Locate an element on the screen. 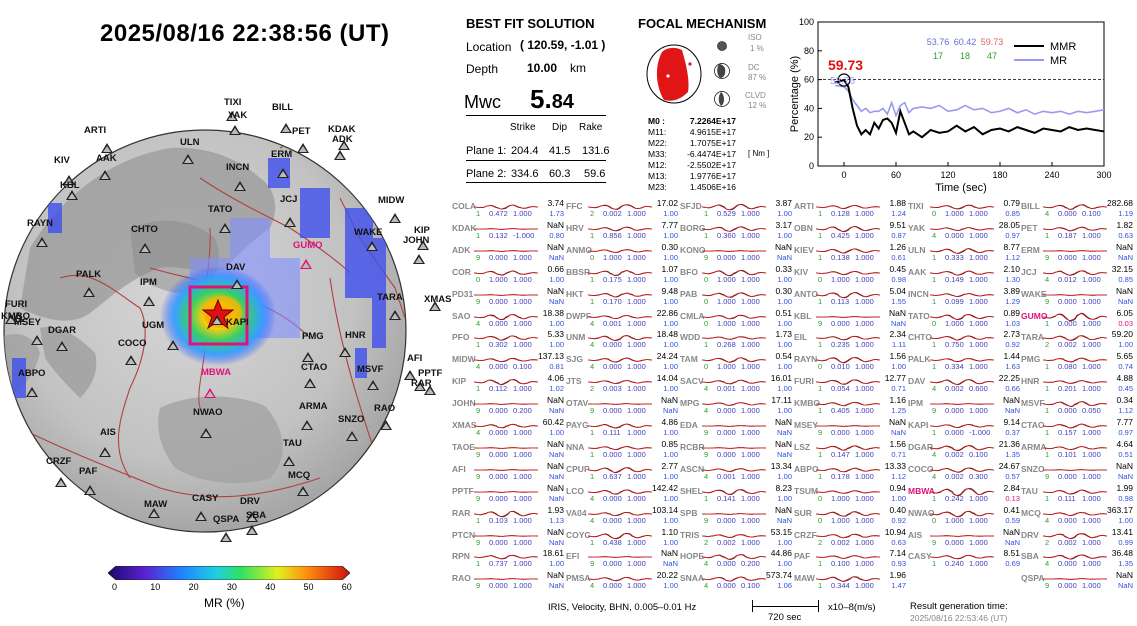 The image size is (1137, 626). station-label: CRZF is located at coordinates (59, 461).